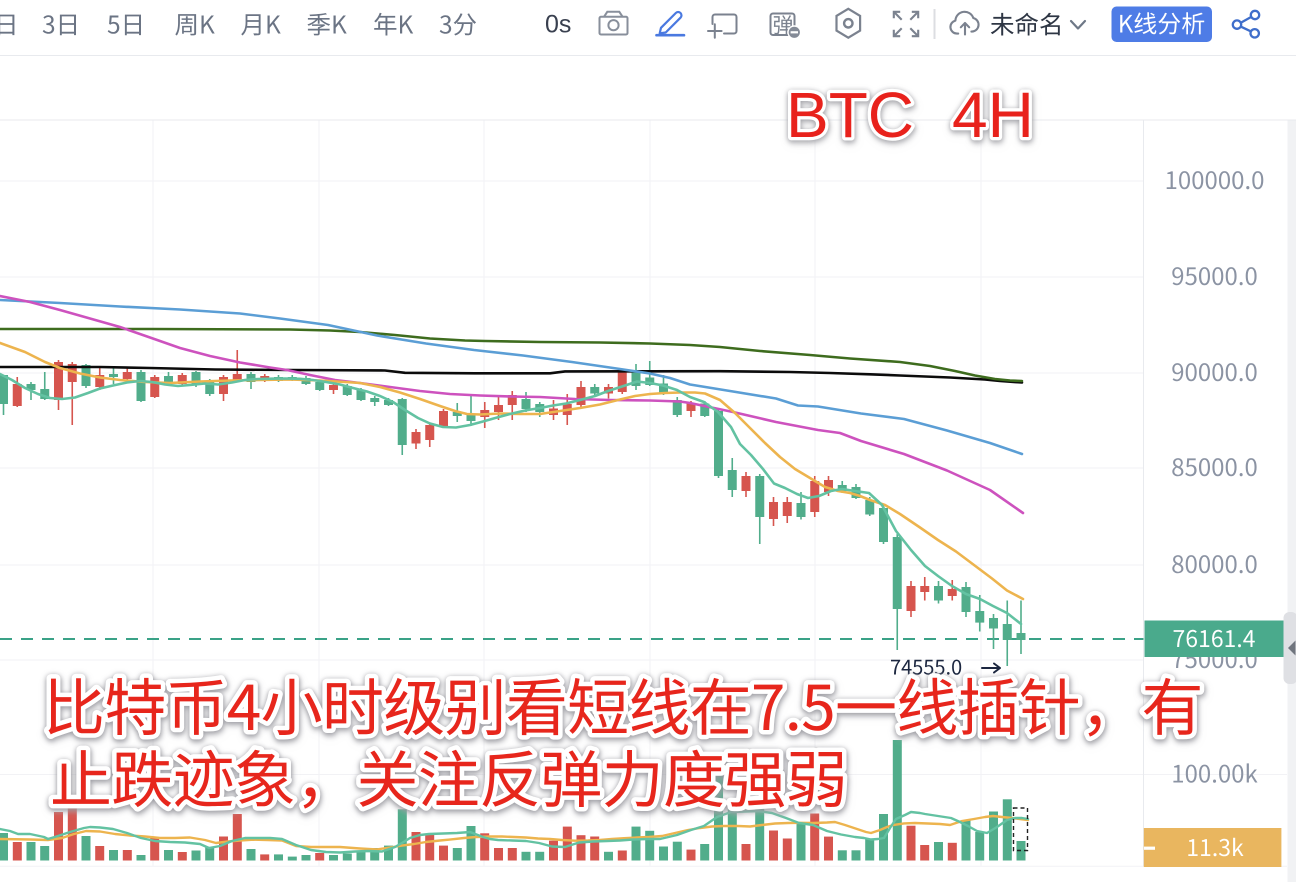 The image size is (1296, 882). Describe the element at coordinates (993, 115) in the screenshot. I see `svg-text: 4H` at that location.